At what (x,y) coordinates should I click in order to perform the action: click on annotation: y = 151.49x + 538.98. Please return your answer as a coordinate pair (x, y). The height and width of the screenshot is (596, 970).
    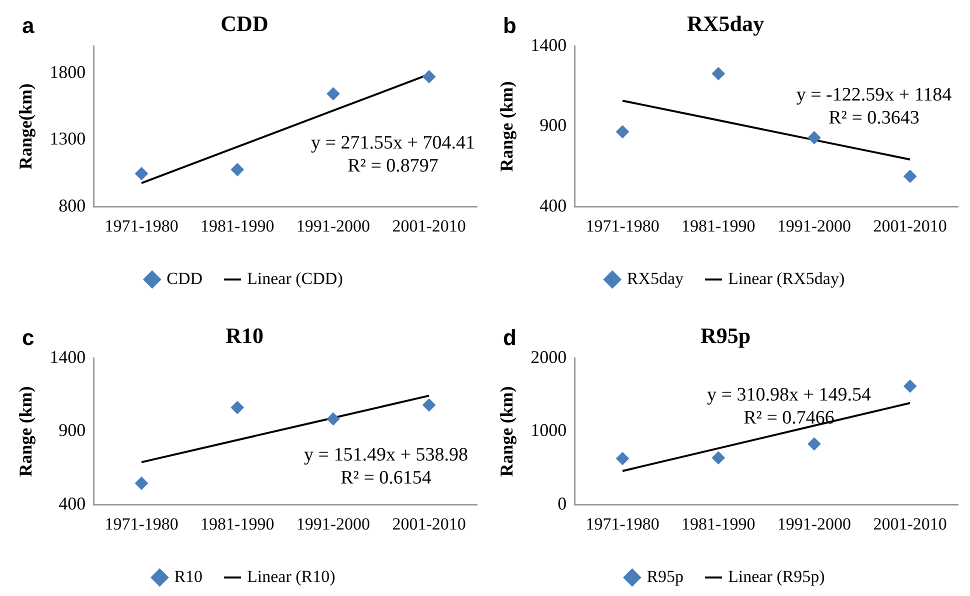
    Looking at the image, I should click on (386, 455).